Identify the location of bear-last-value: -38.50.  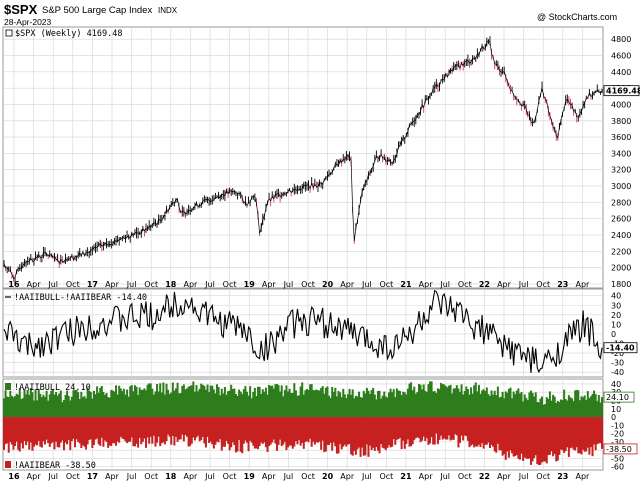
(619, 449).